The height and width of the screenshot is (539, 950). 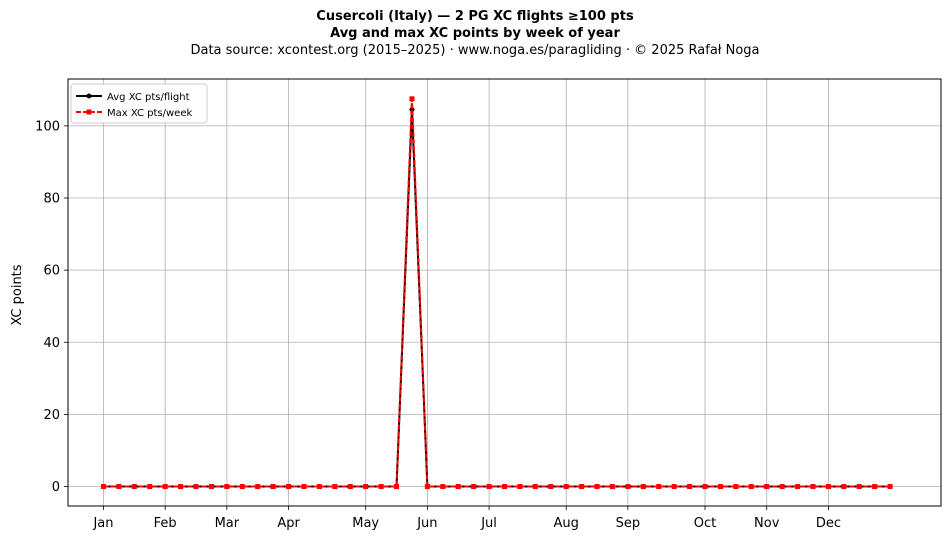 What do you see at coordinates (148, 97) in the screenshot?
I see `legend-avg-label: Avg XC pts/flight` at bounding box center [148, 97].